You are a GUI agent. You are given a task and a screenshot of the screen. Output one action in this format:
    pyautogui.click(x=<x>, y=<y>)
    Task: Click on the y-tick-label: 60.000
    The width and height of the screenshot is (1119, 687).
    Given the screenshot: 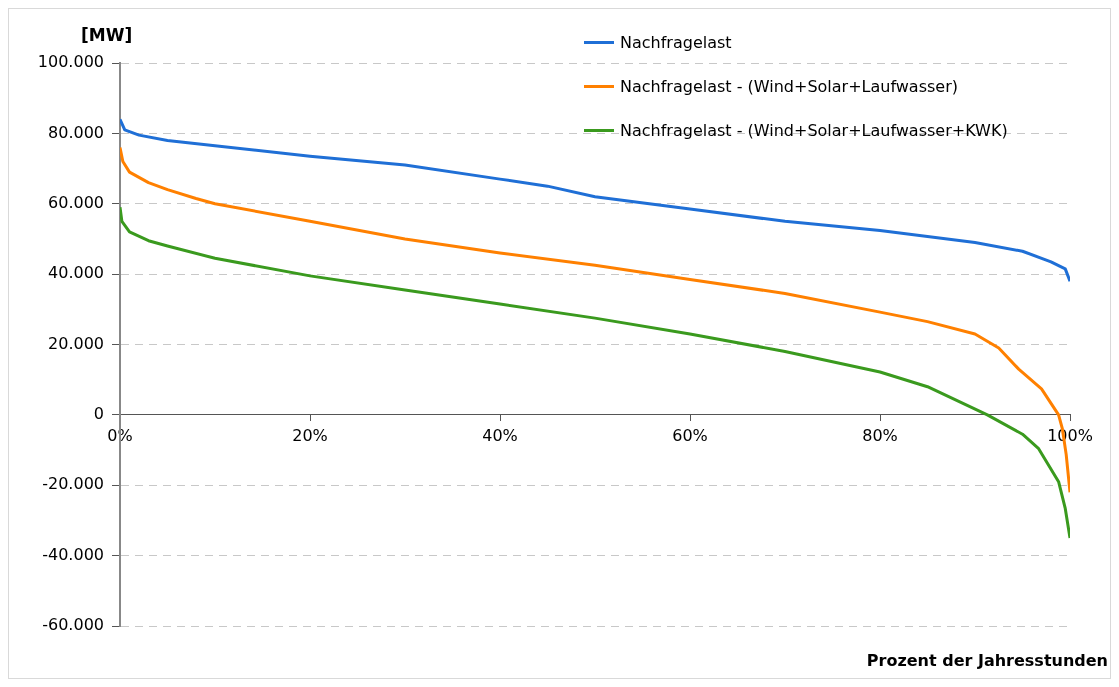 What is the action you would take?
    pyautogui.click(x=76, y=202)
    